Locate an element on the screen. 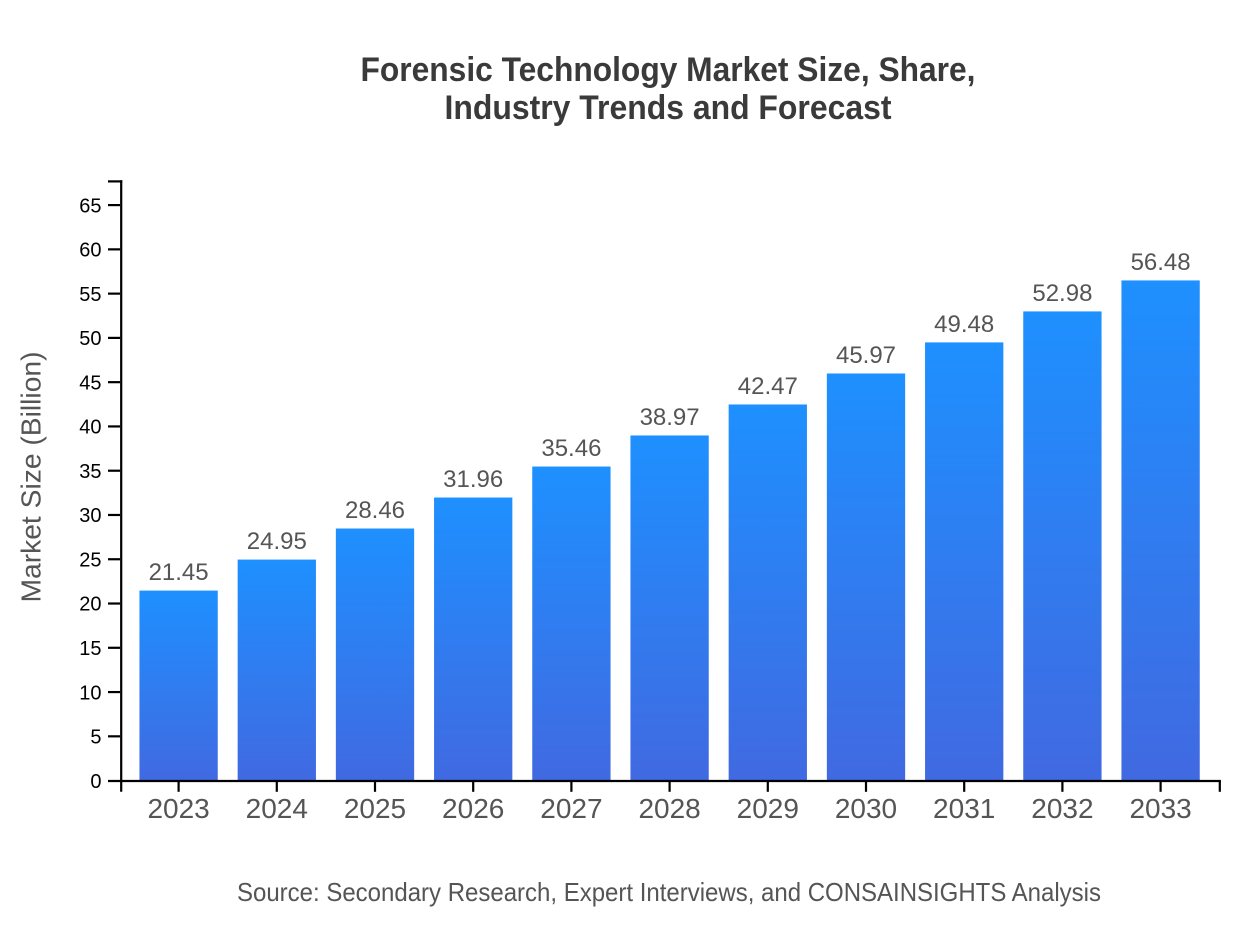 The image size is (1260, 925). svg-text: 21.45 is located at coordinates (179, 572).